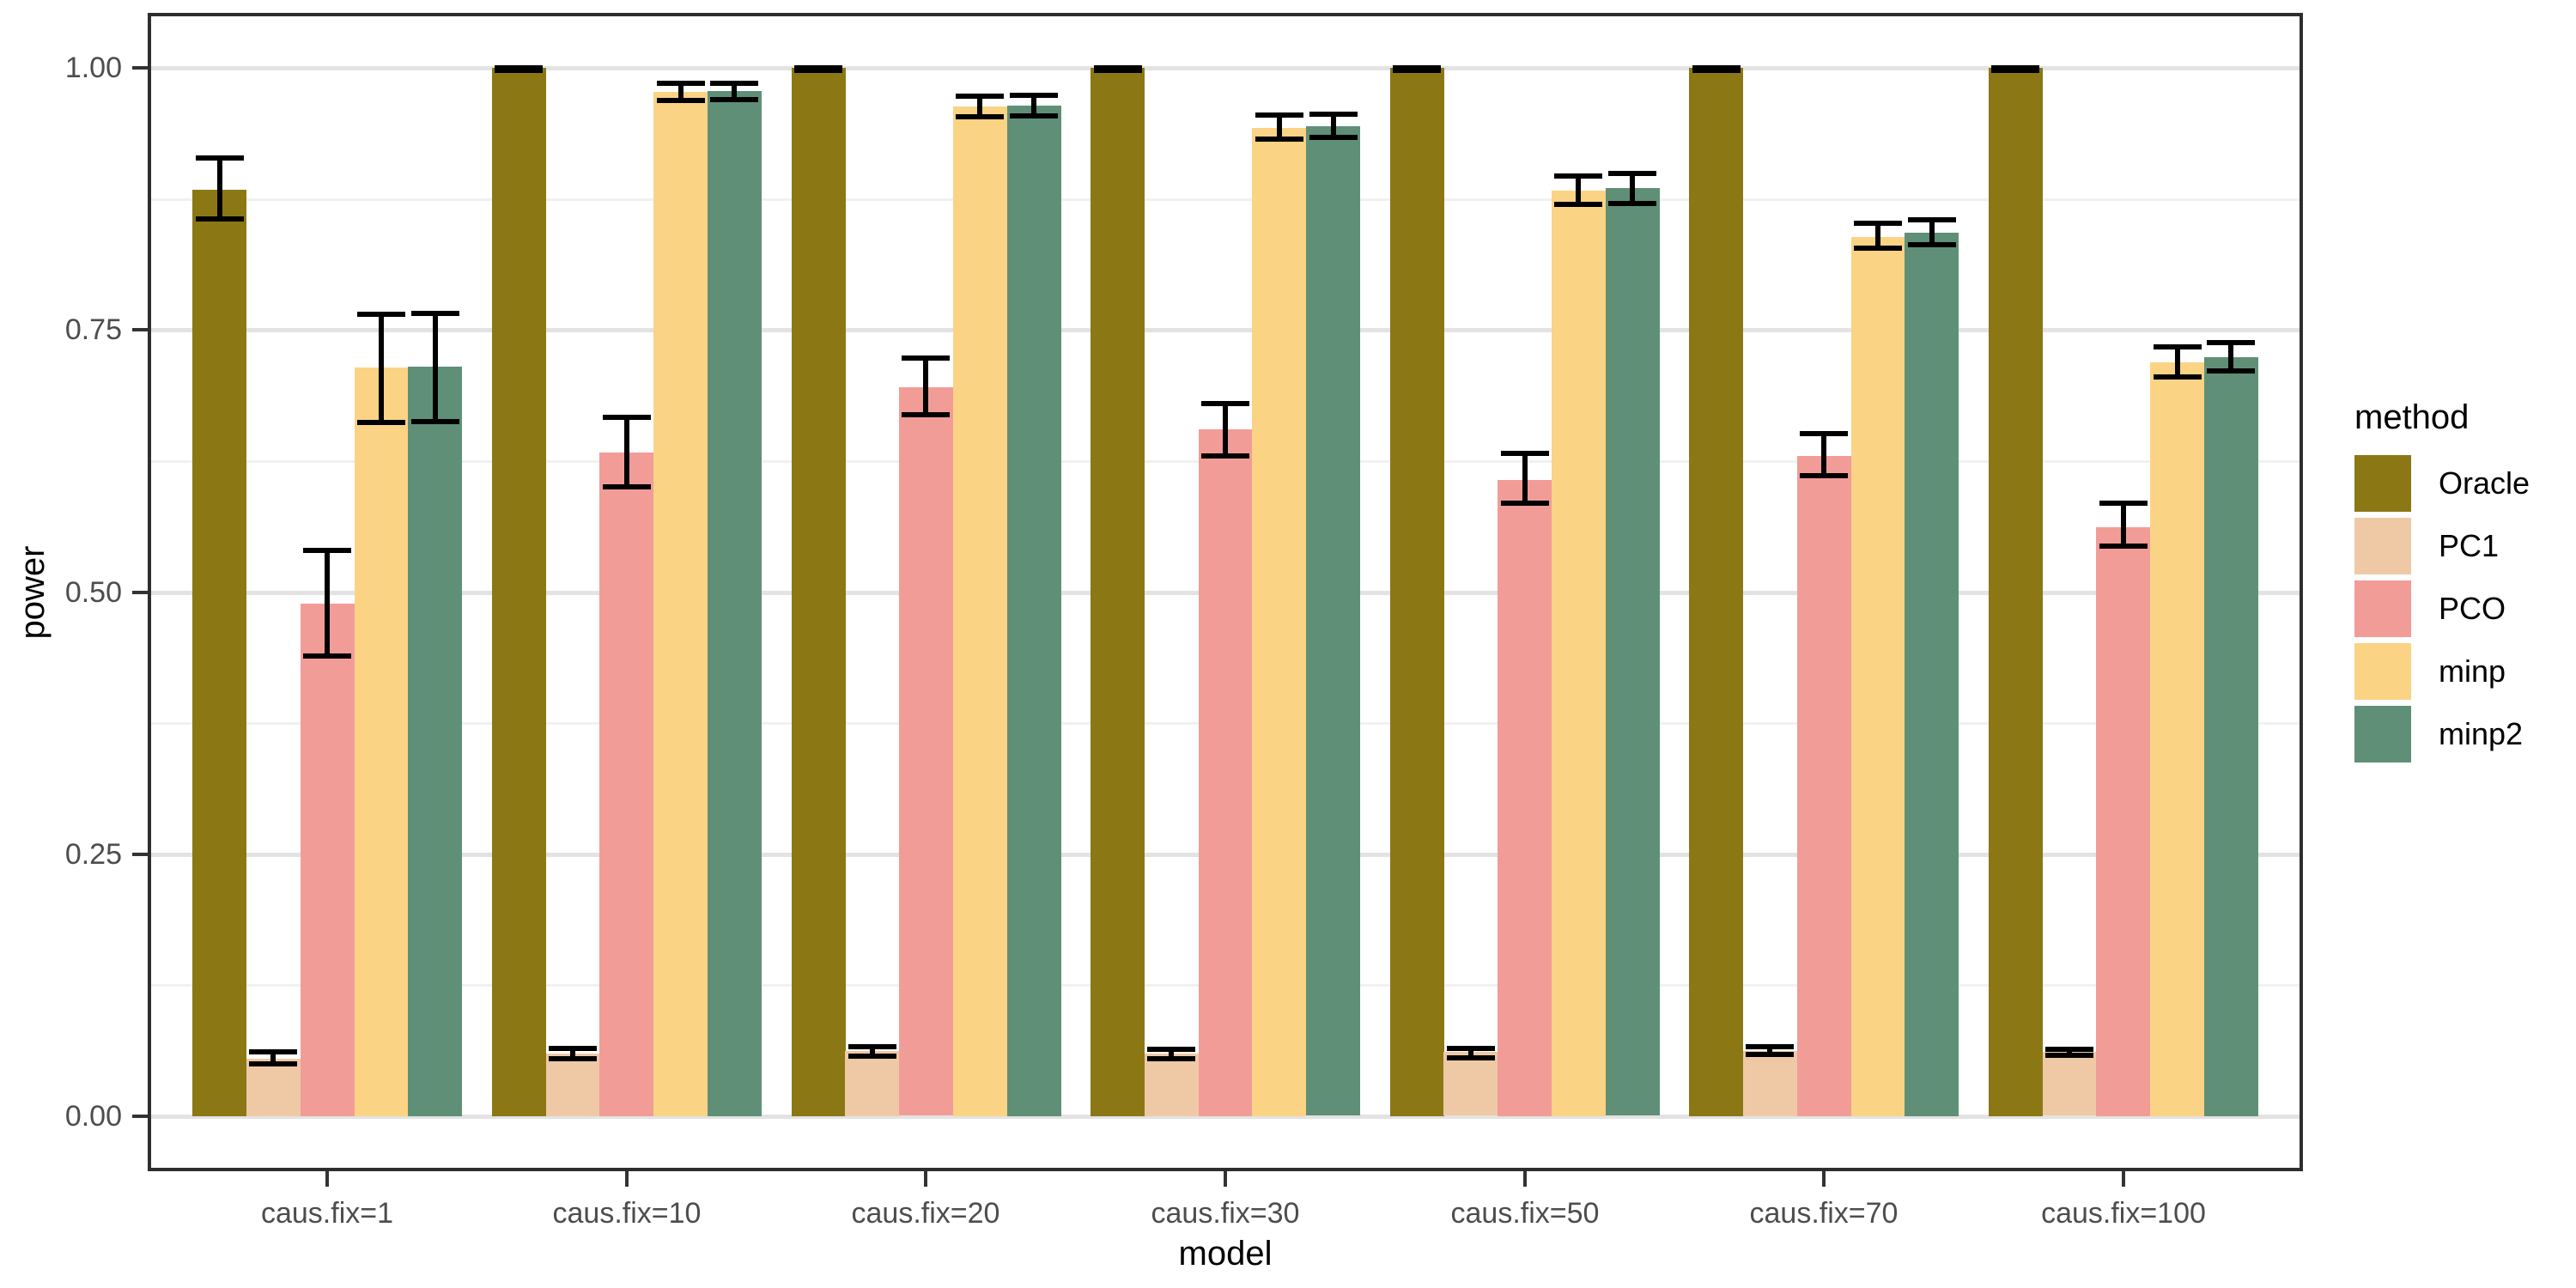  I want to click on errorbar-PC1-caus.fix=10-cap-top, so click(573, 1049).